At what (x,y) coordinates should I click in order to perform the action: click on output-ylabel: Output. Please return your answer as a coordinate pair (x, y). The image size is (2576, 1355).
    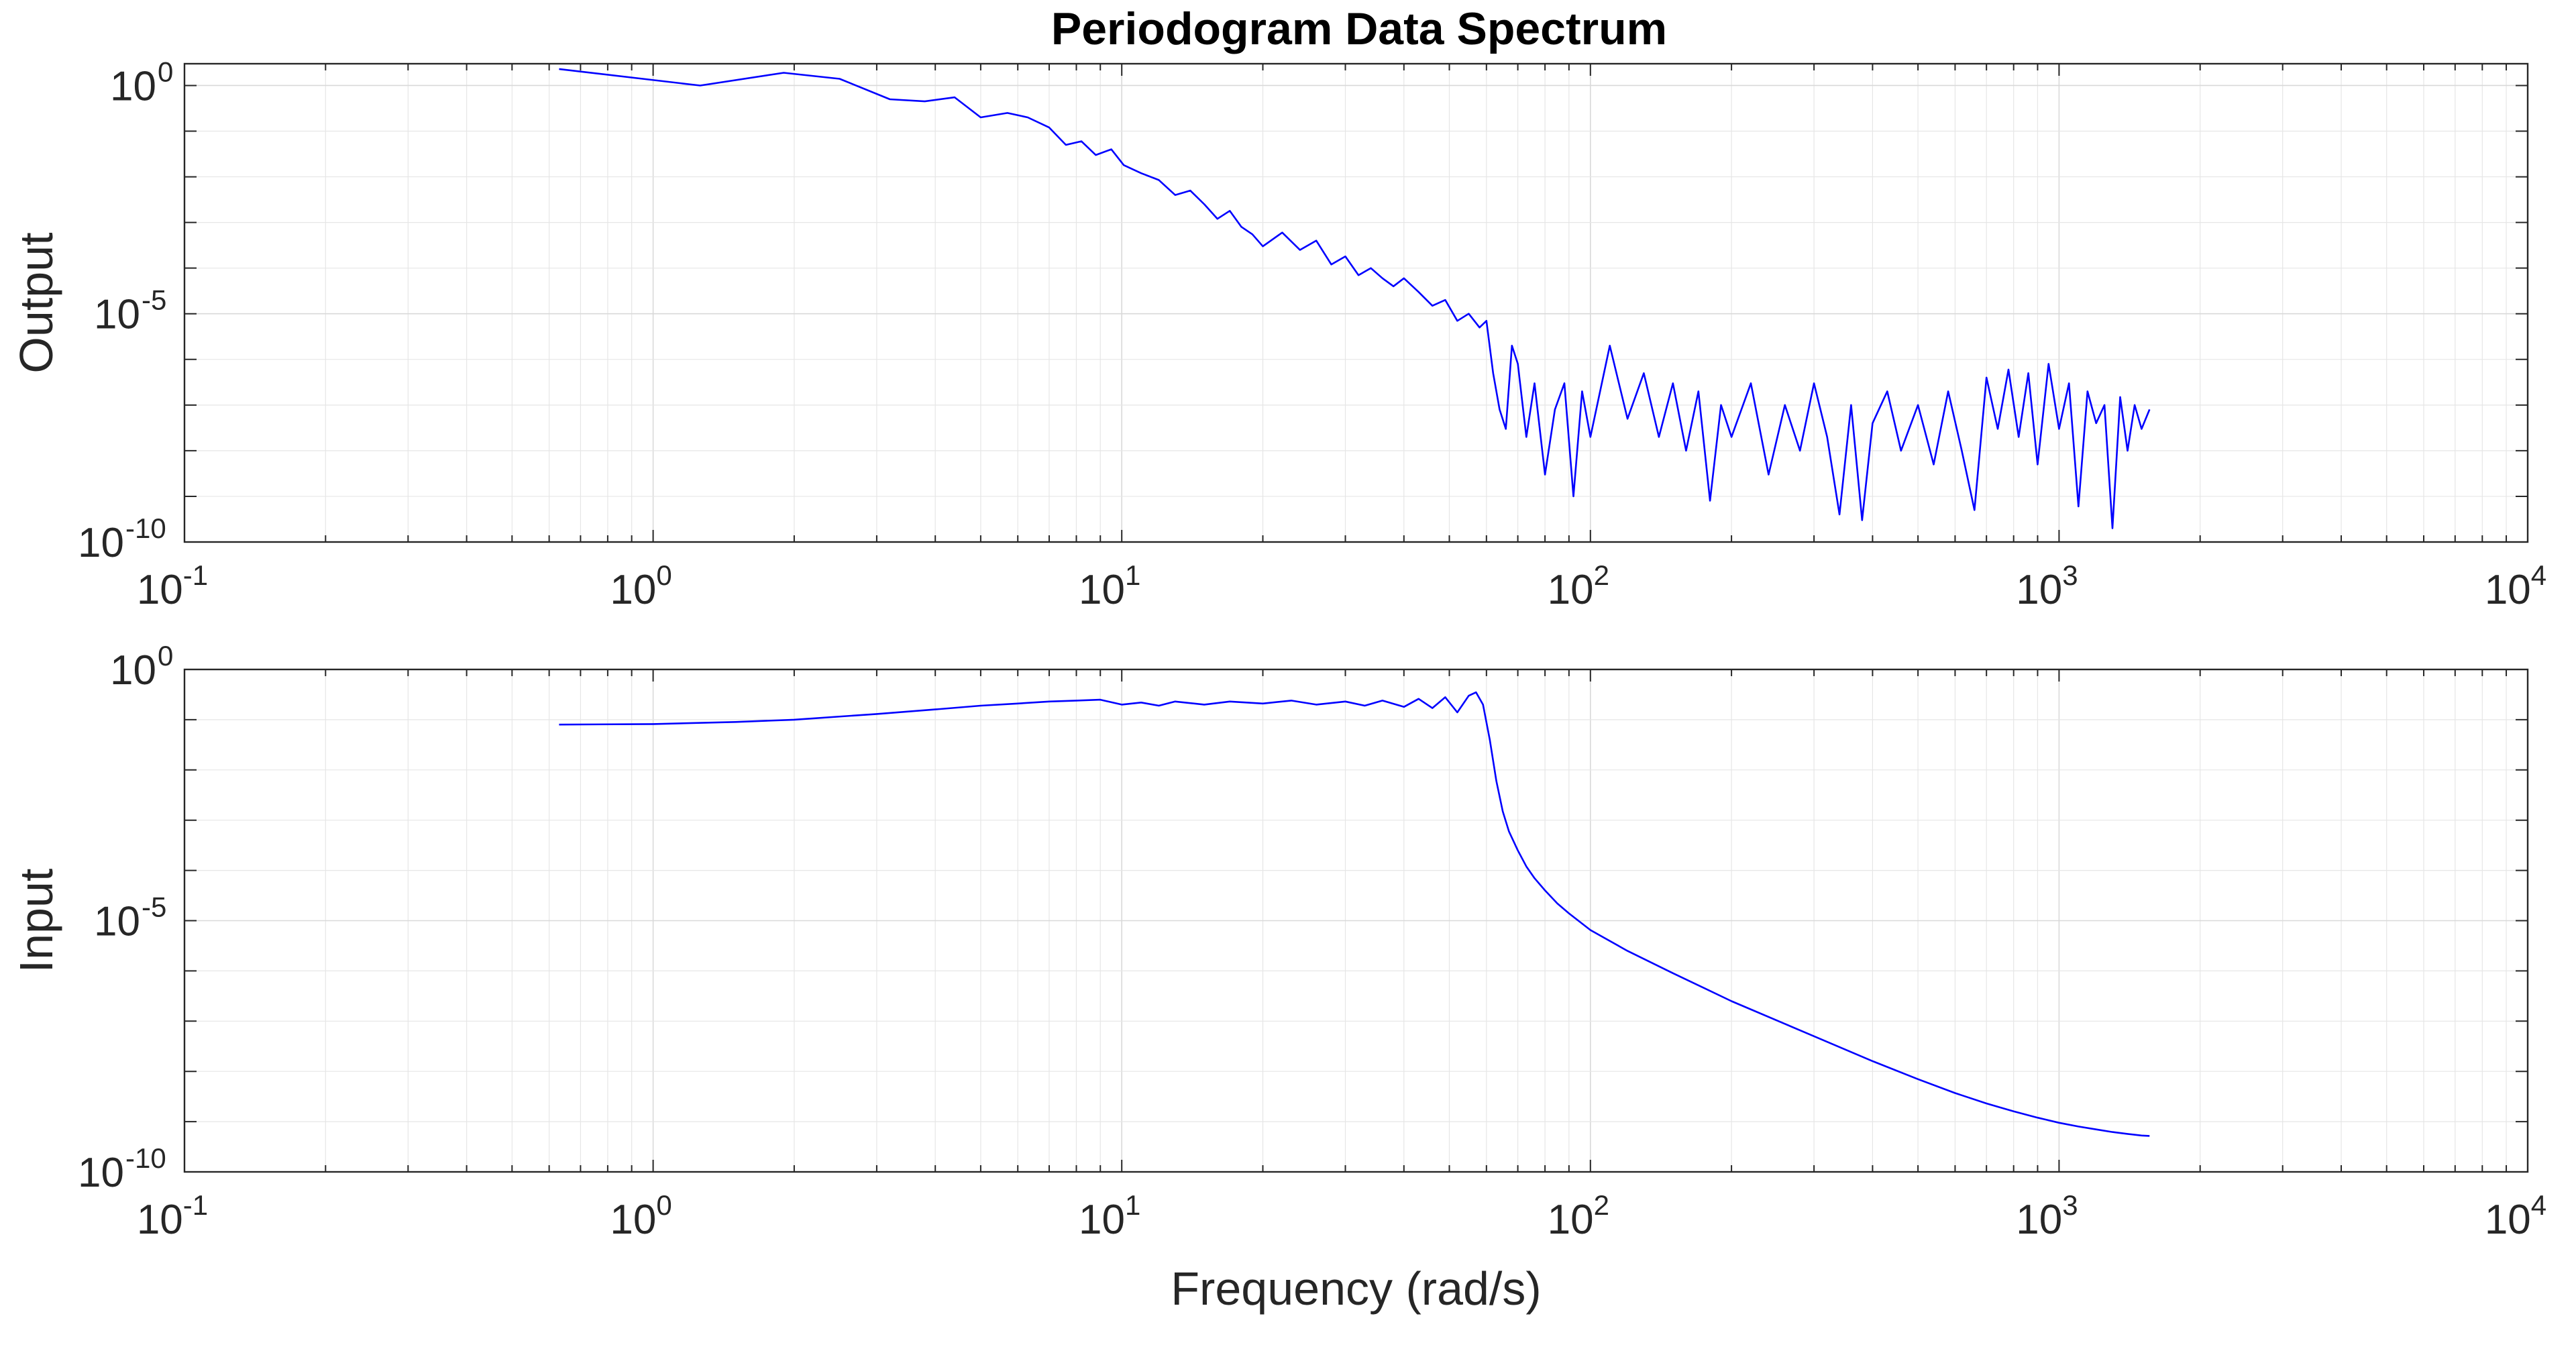
    Looking at the image, I should click on (36, 303).